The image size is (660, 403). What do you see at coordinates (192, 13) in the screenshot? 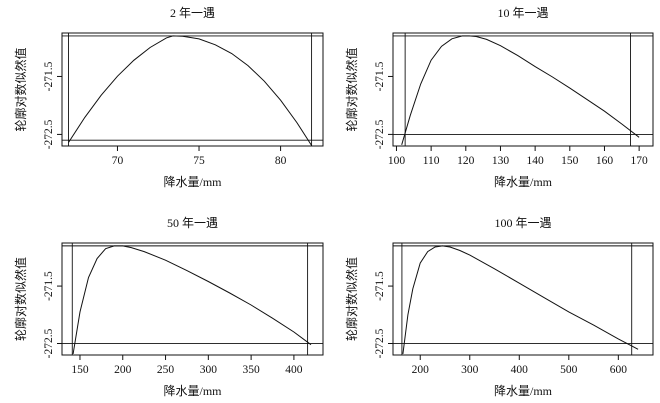
I see `chart-title: 2 年一遇` at bounding box center [192, 13].